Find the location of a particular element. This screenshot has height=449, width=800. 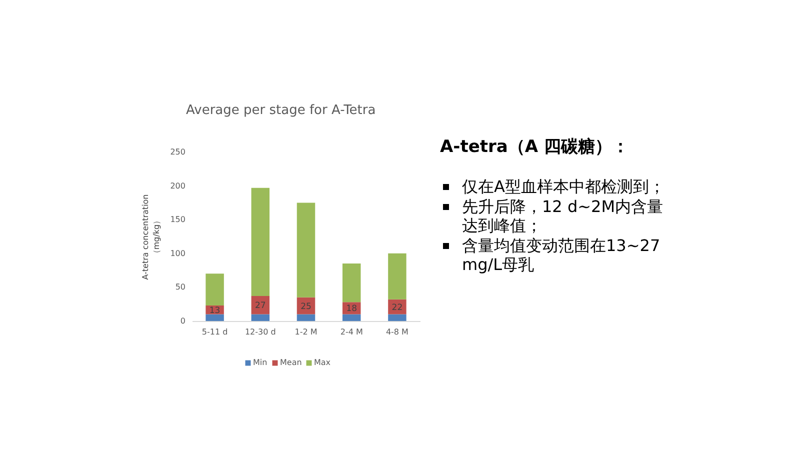

legend-label: Min is located at coordinates (260, 362).